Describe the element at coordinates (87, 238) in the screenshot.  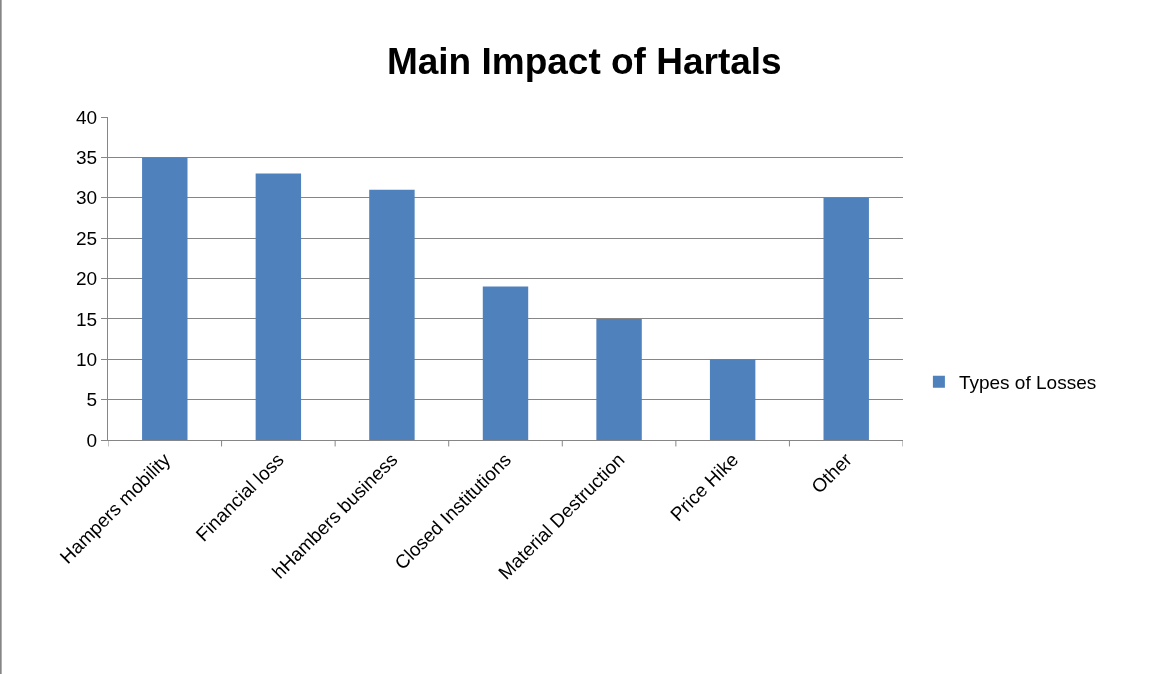
I see `y-tick-label: 25` at that location.